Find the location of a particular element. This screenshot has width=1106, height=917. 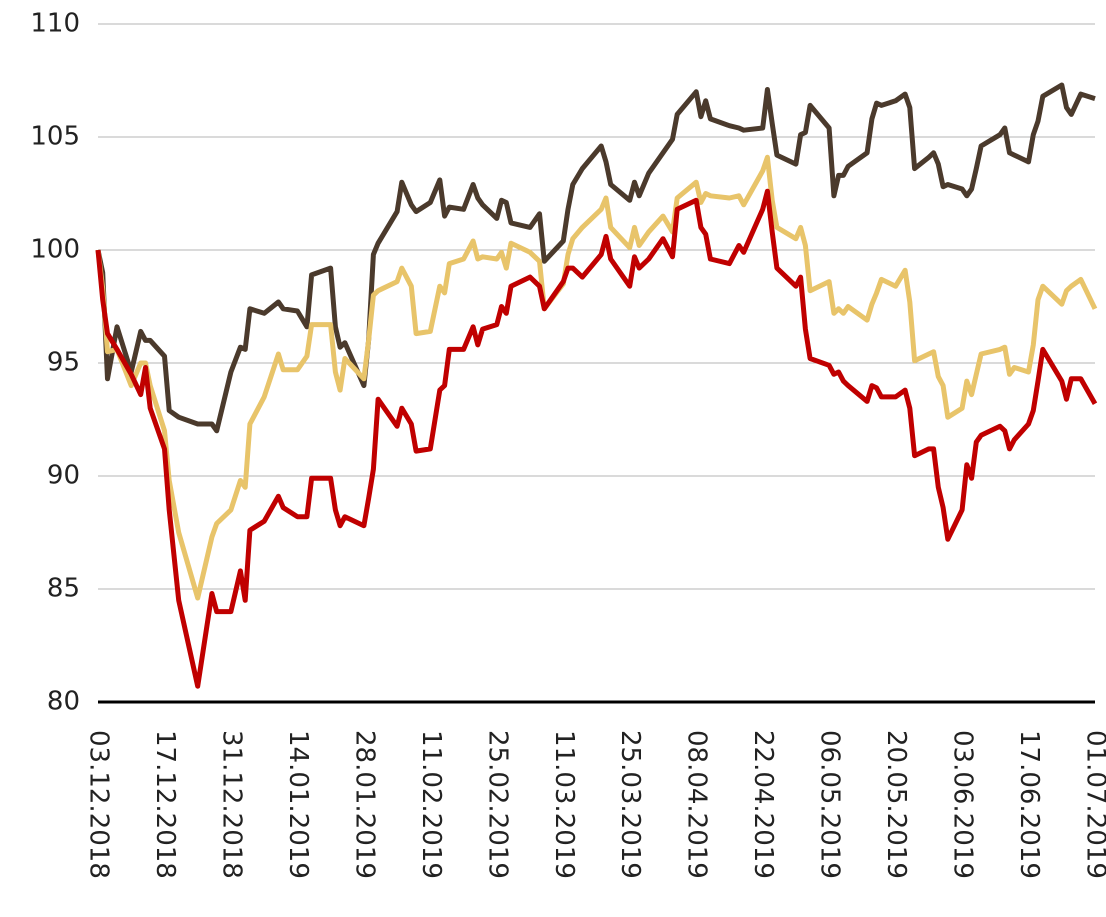

x-tick-label: 08.04.2019 is located at coordinates (697, 804).